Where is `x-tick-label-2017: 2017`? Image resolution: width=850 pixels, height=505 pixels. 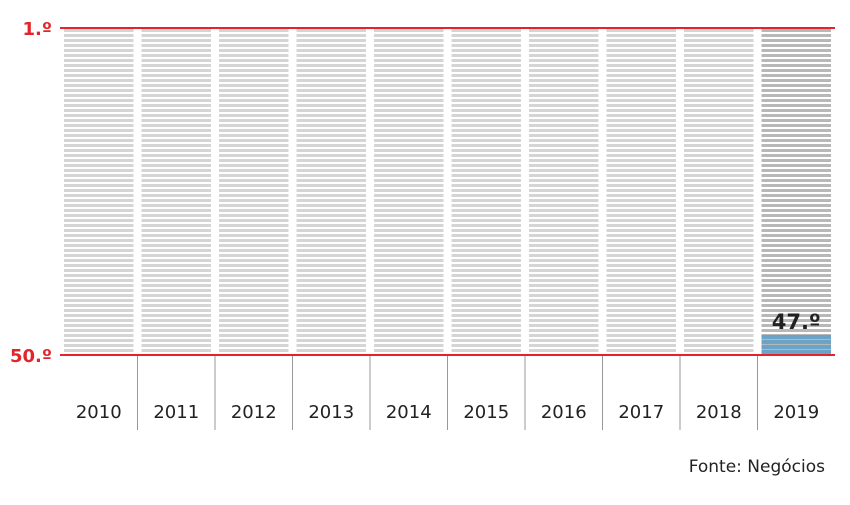 x-tick-label-2017: 2017 is located at coordinates (641, 412).